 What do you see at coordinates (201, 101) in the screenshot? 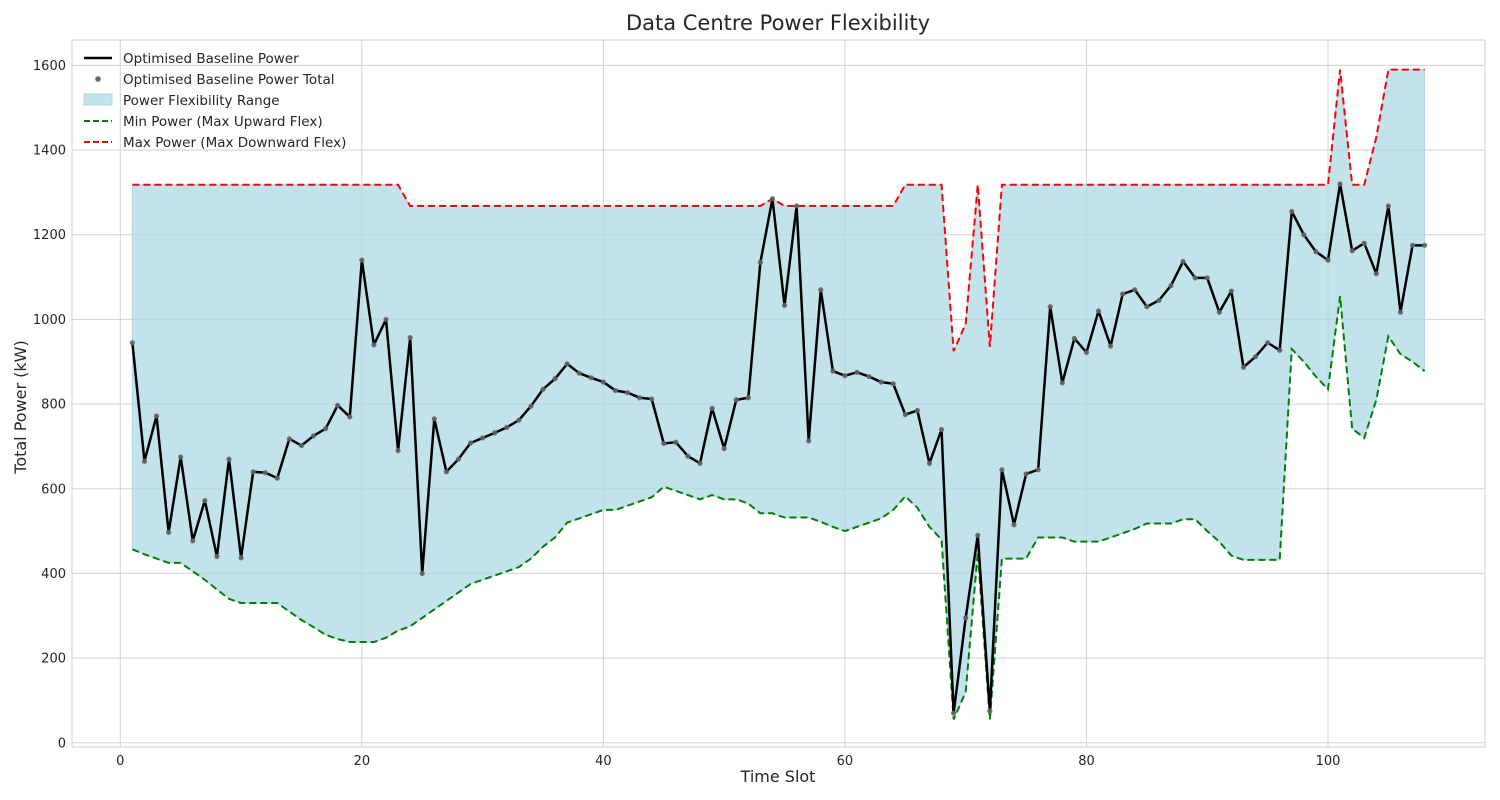
I see `legend-label: Power Flexibility Range` at bounding box center [201, 101].